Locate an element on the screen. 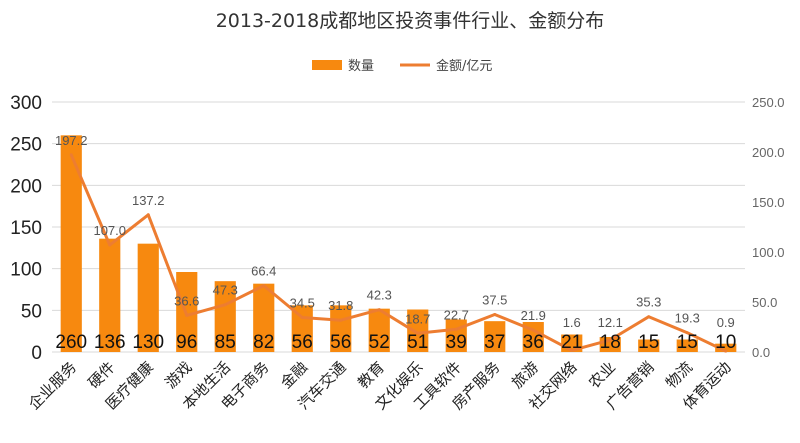 This screenshot has height=443, width=800. bar-data-label: 18 is located at coordinates (610, 342).